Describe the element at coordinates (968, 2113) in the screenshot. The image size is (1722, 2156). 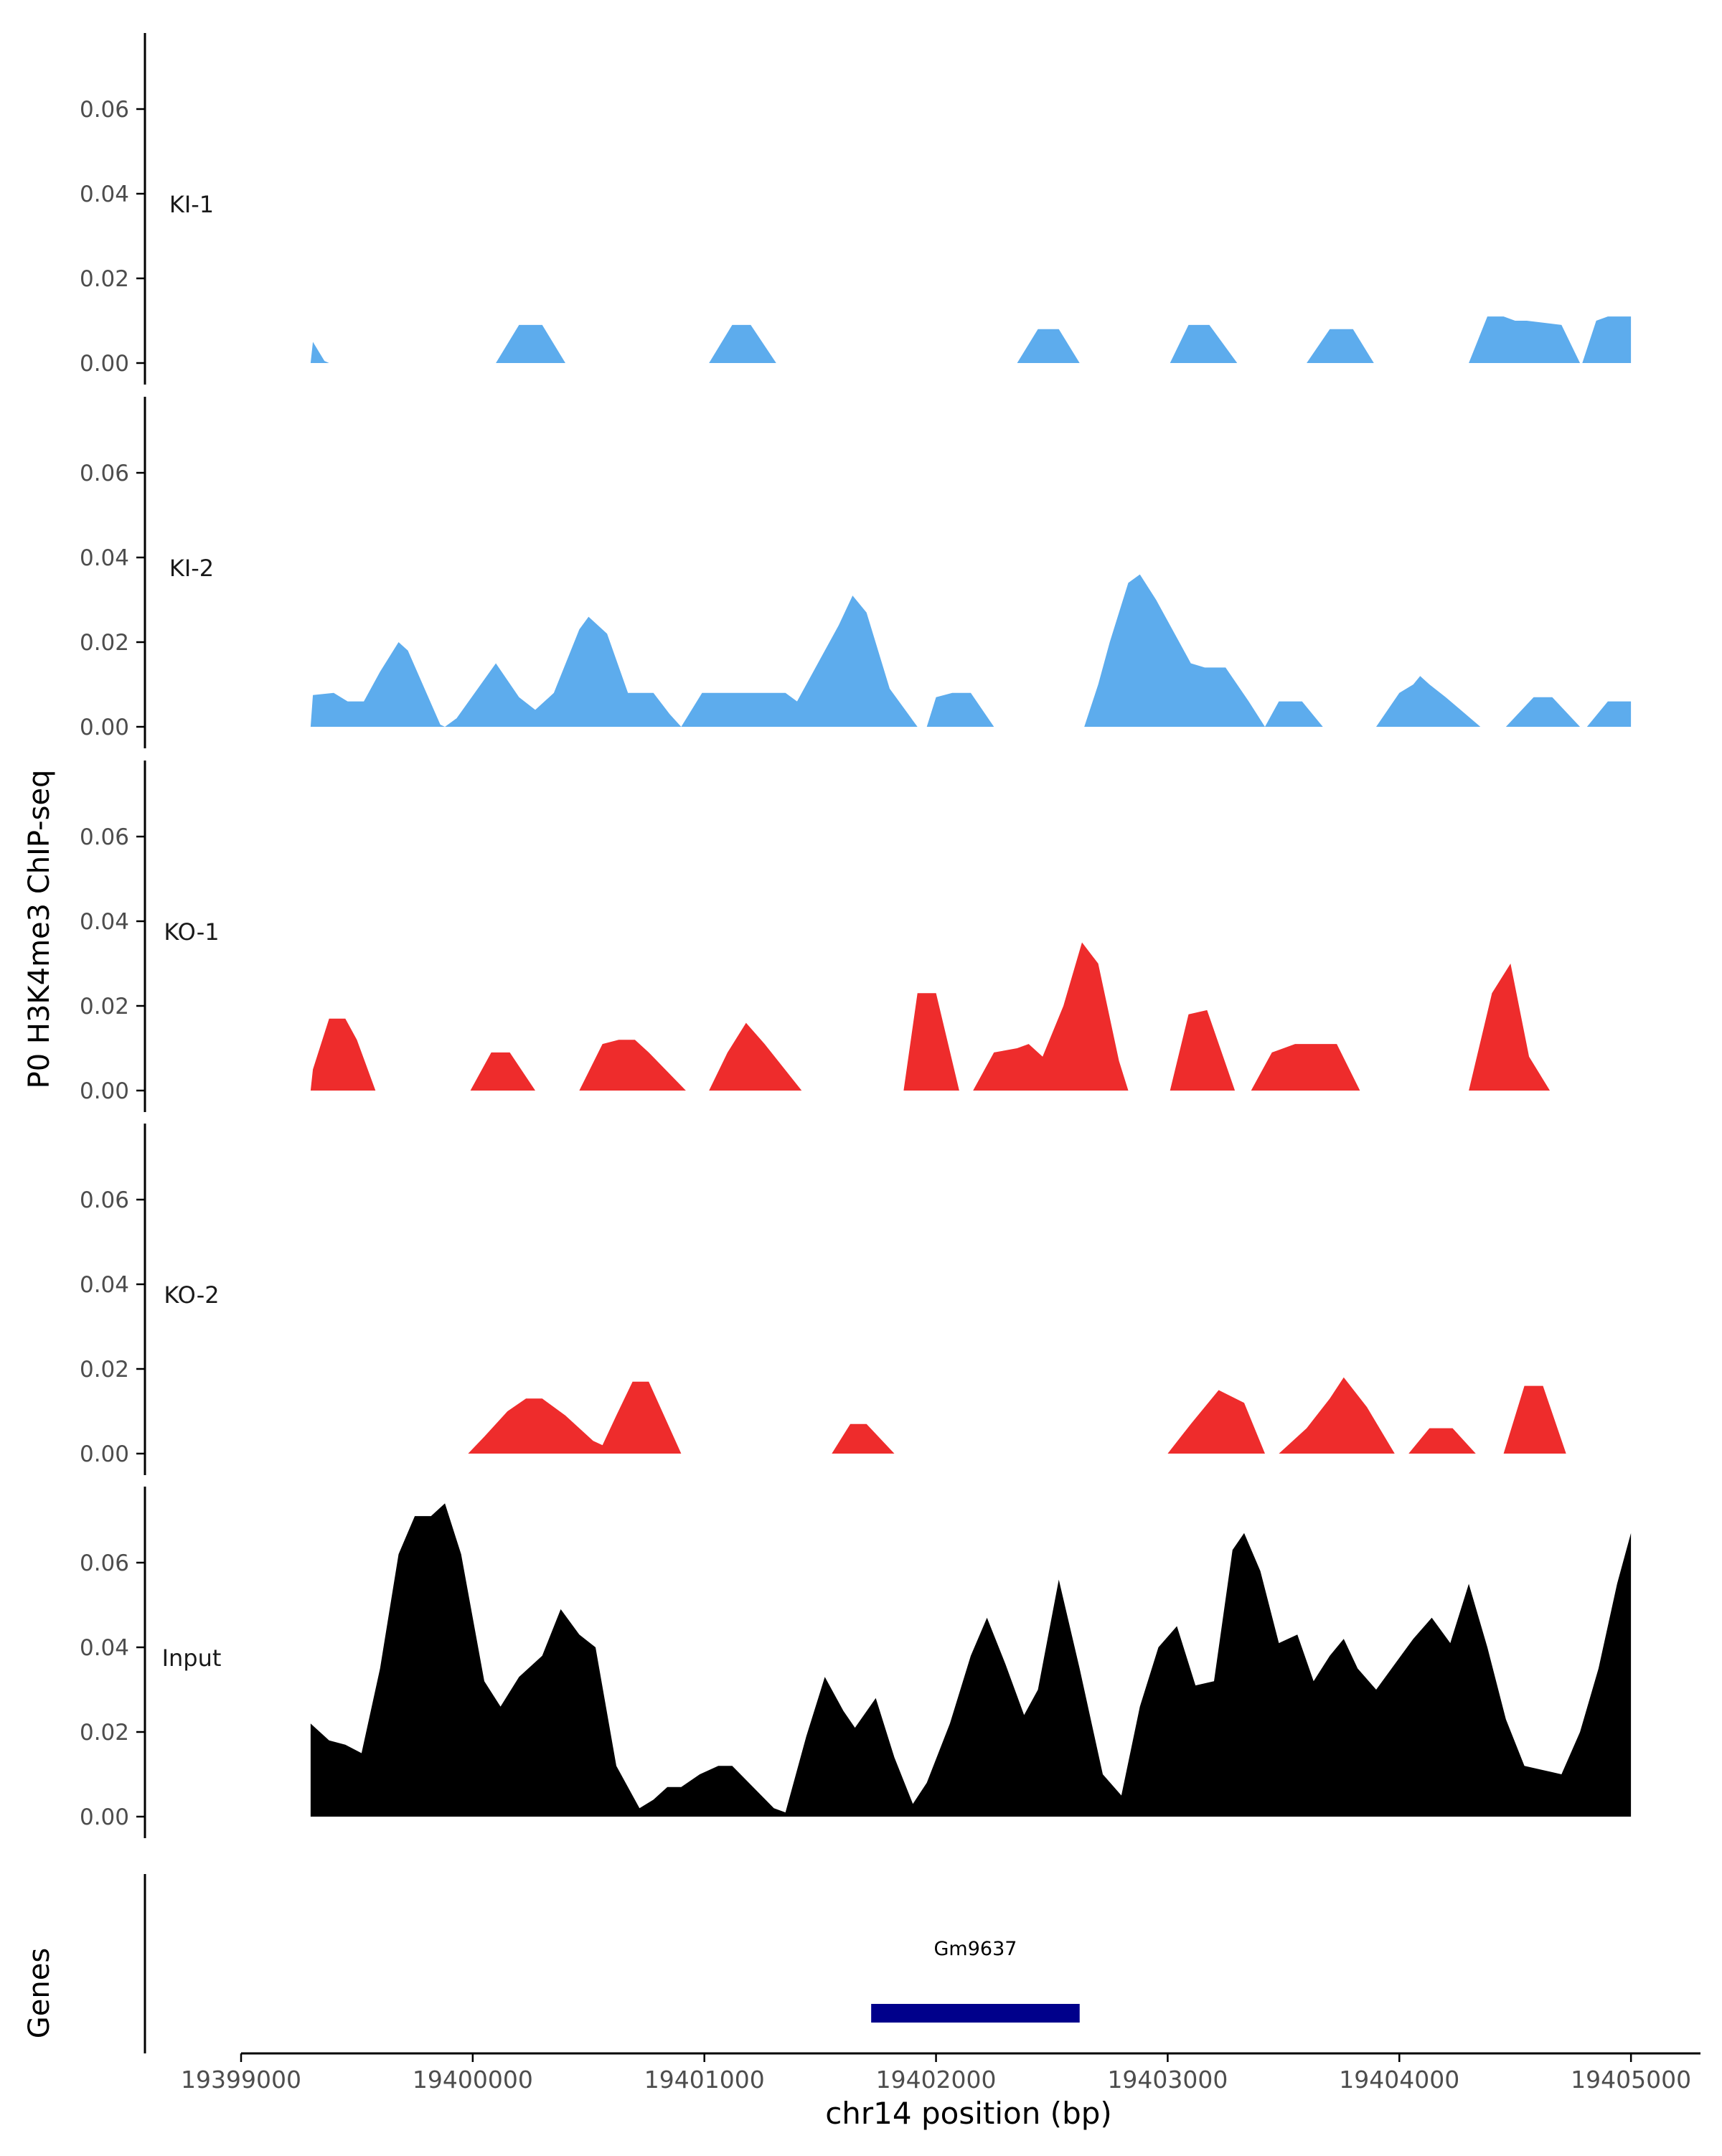
I see `x-axis-title: chr14 position (bp)` at that location.